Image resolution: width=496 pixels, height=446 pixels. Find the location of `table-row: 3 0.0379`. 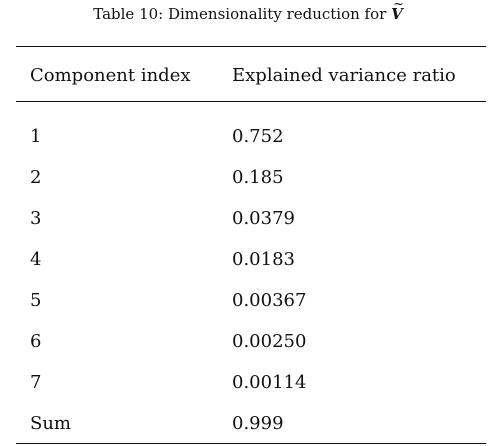

table-row: 3 0.0379 is located at coordinates (251, 218).